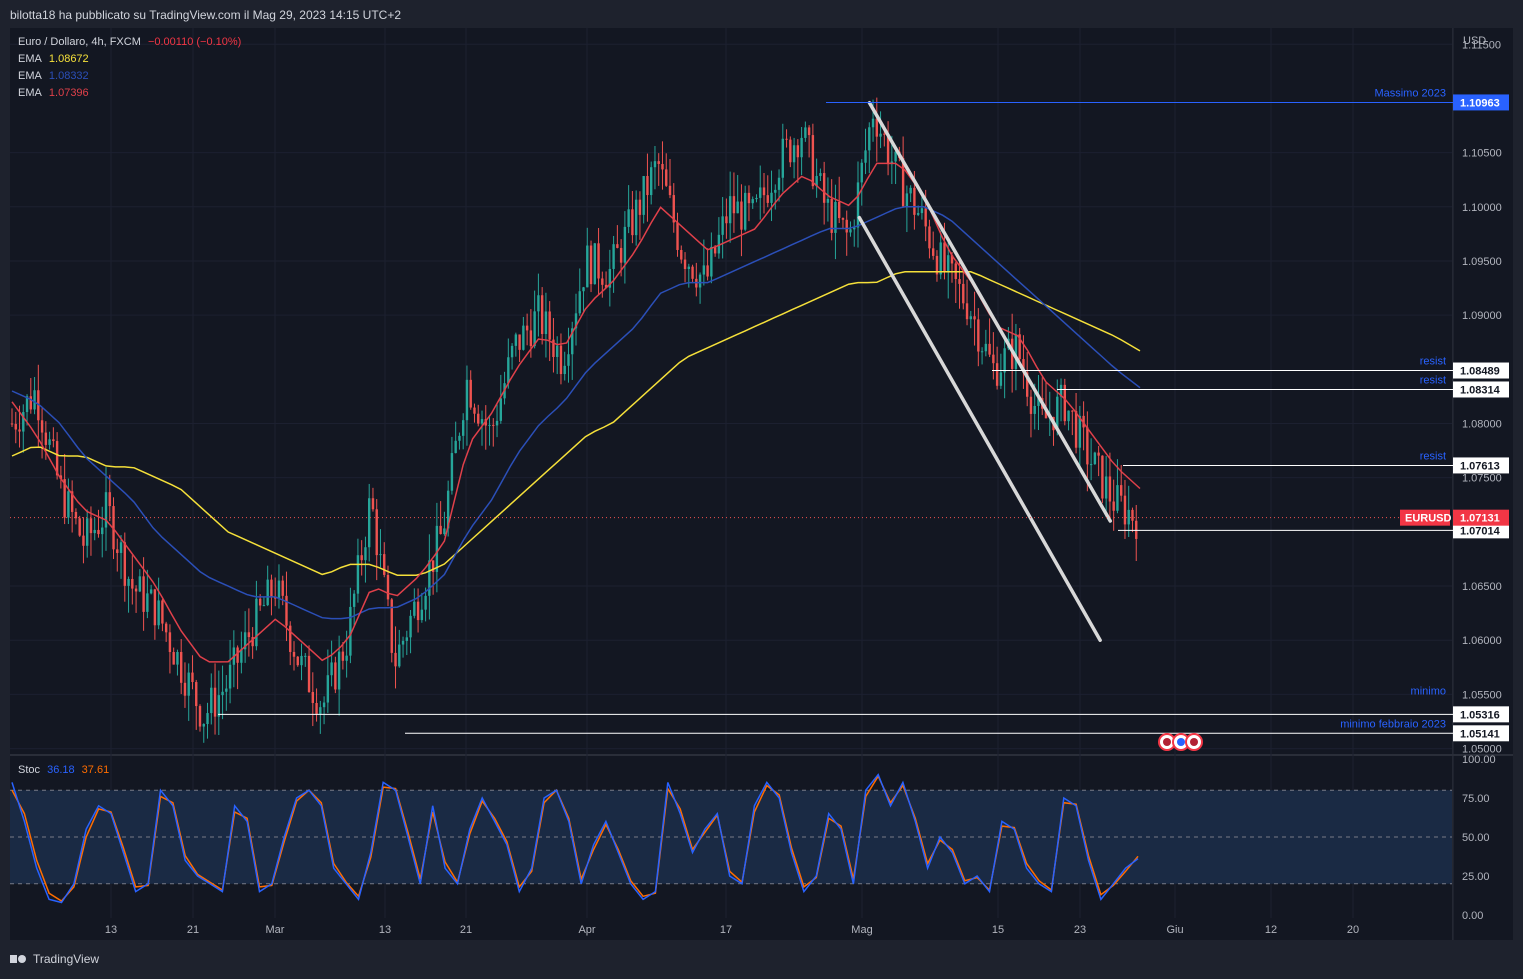 The width and height of the screenshot is (1523, 979). I want to click on level-price-text: 1.05316, so click(1480, 715).